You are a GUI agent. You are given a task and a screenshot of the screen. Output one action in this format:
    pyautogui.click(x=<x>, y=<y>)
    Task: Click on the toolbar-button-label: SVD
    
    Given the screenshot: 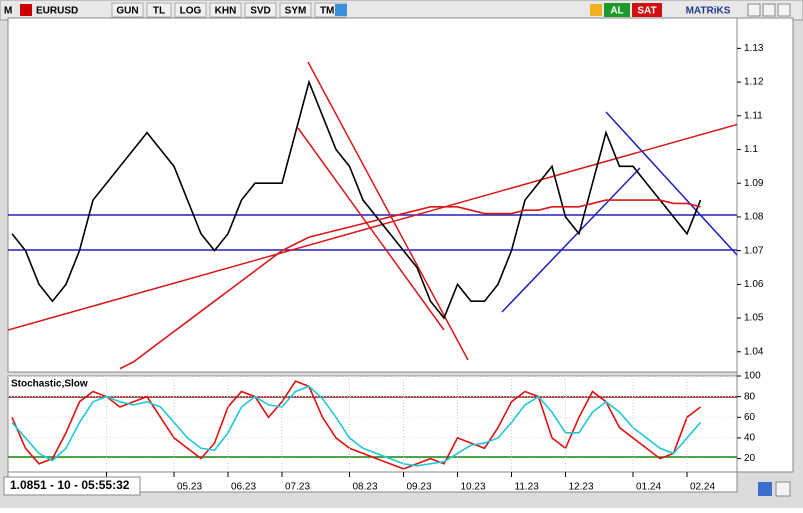 What is the action you would take?
    pyautogui.click(x=260, y=11)
    